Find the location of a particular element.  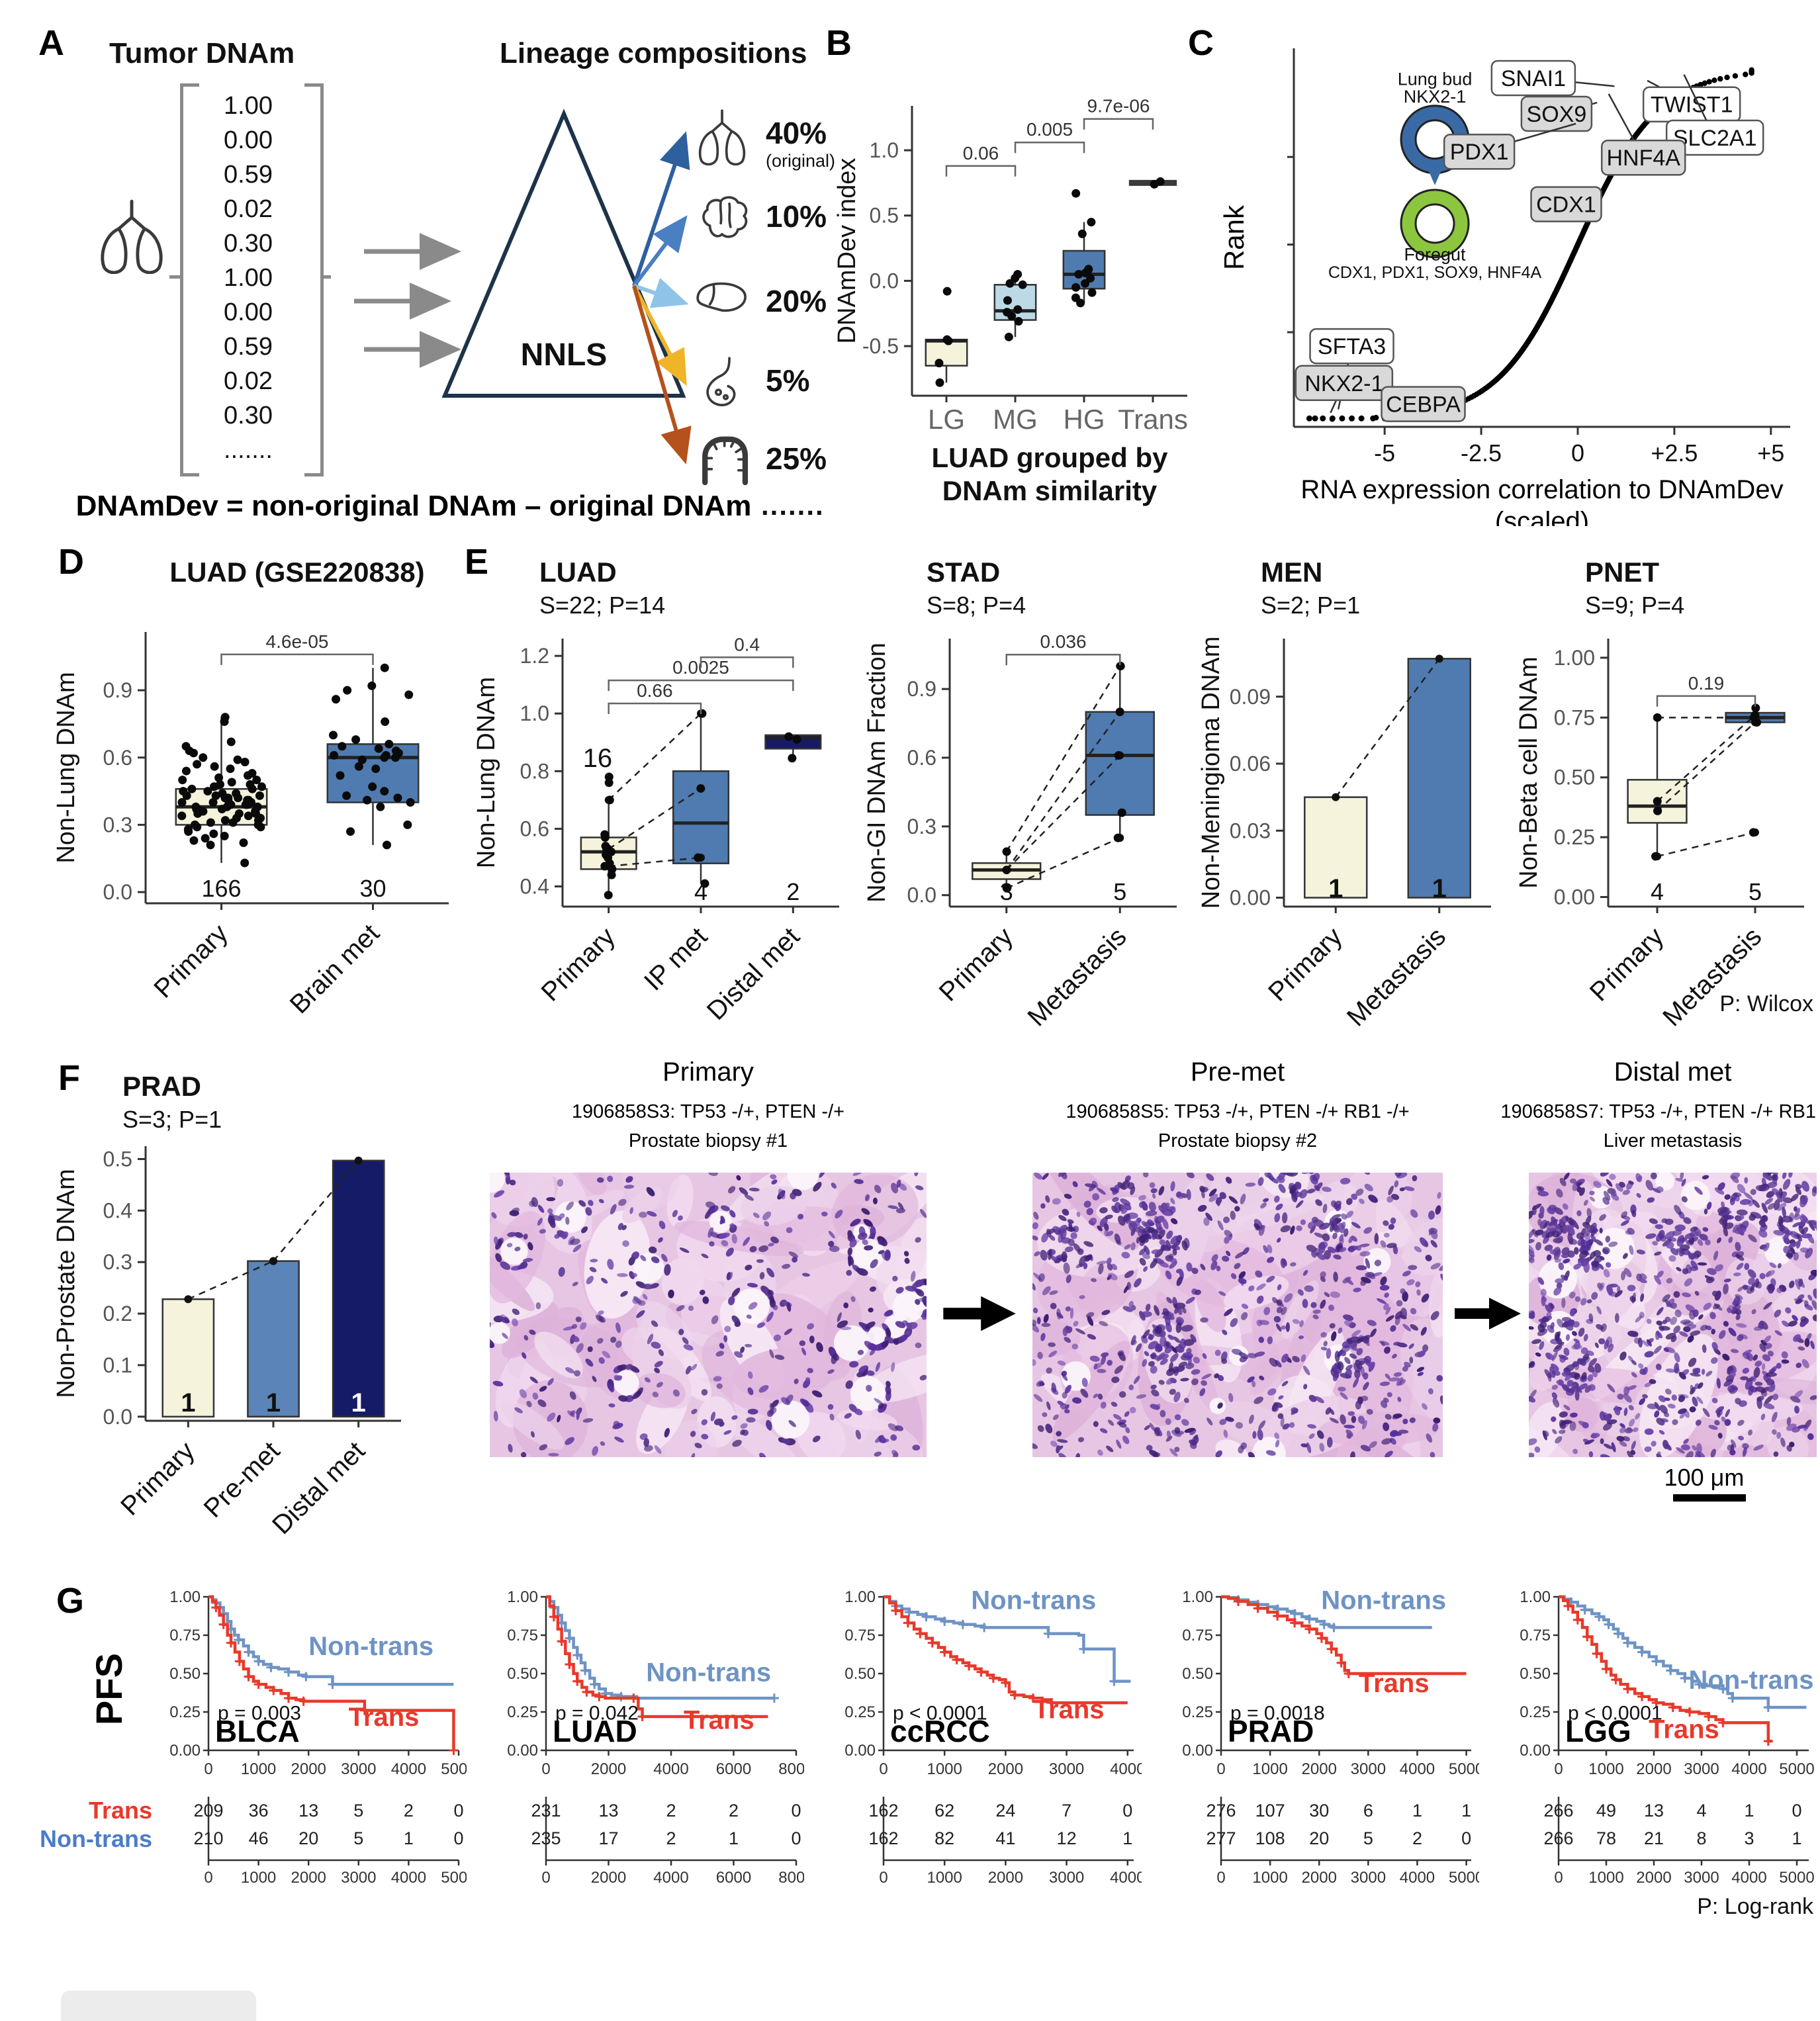

svg-text: 210 is located at coordinates (208, 1838).